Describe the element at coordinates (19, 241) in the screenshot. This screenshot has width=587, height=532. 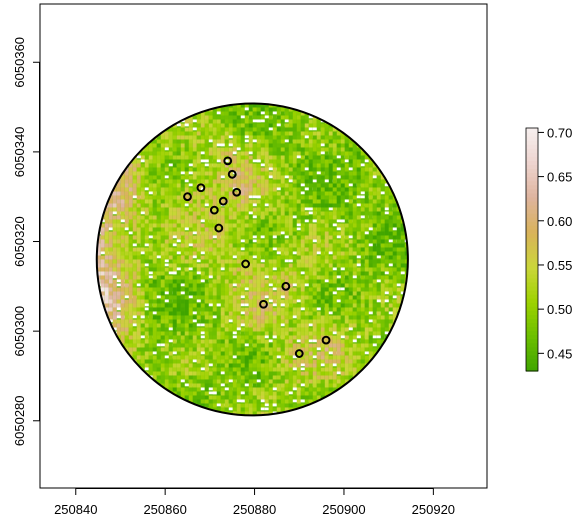
I see `y-tick-label: 6050320` at that location.